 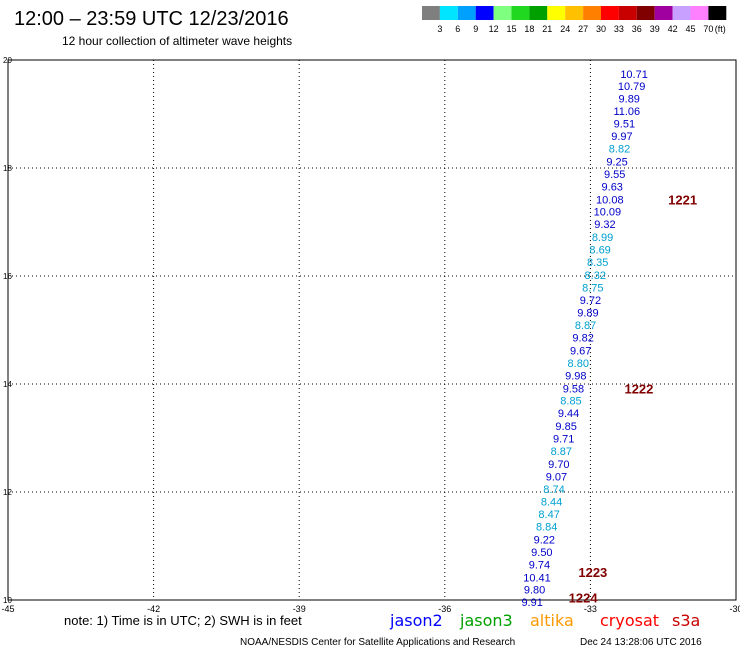 What do you see at coordinates (686, 620) in the screenshot?
I see `legend-s3a: s3a` at bounding box center [686, 620].